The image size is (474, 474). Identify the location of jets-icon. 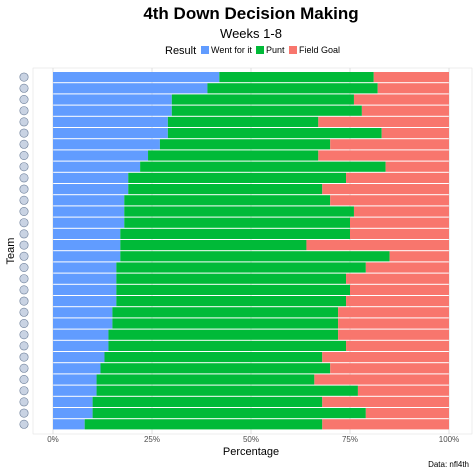
(24, 189).